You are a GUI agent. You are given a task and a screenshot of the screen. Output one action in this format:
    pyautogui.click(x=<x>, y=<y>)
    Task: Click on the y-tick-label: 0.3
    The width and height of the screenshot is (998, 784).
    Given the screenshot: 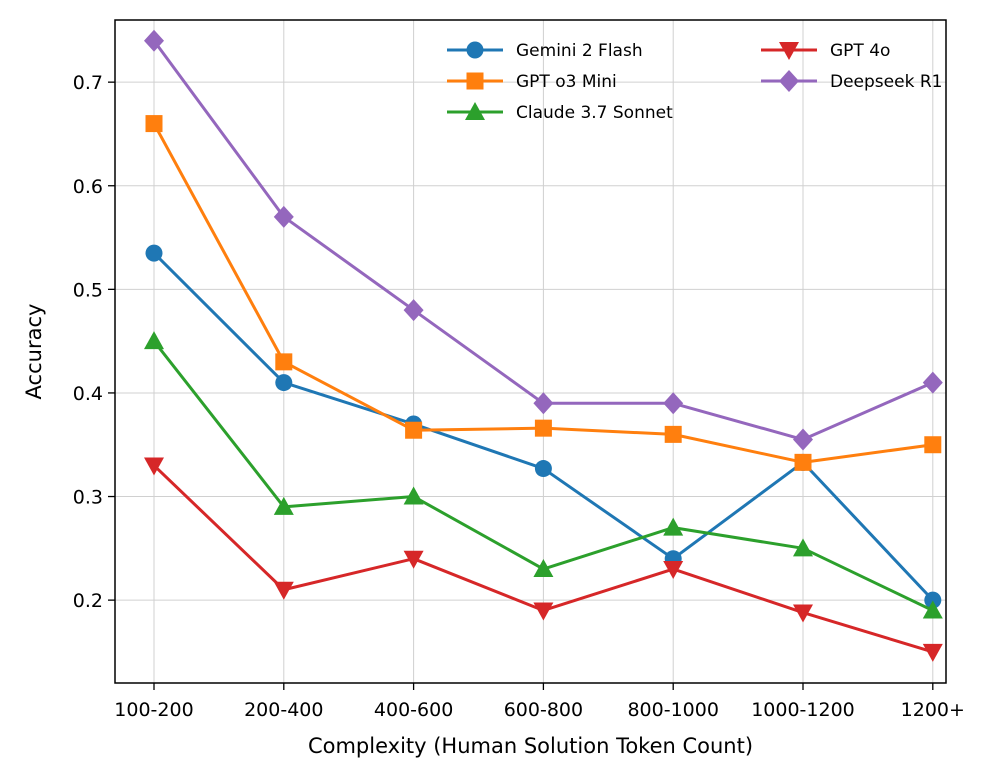 What is the action you would take?
    pyautogui.click(x=88, y=498)
    